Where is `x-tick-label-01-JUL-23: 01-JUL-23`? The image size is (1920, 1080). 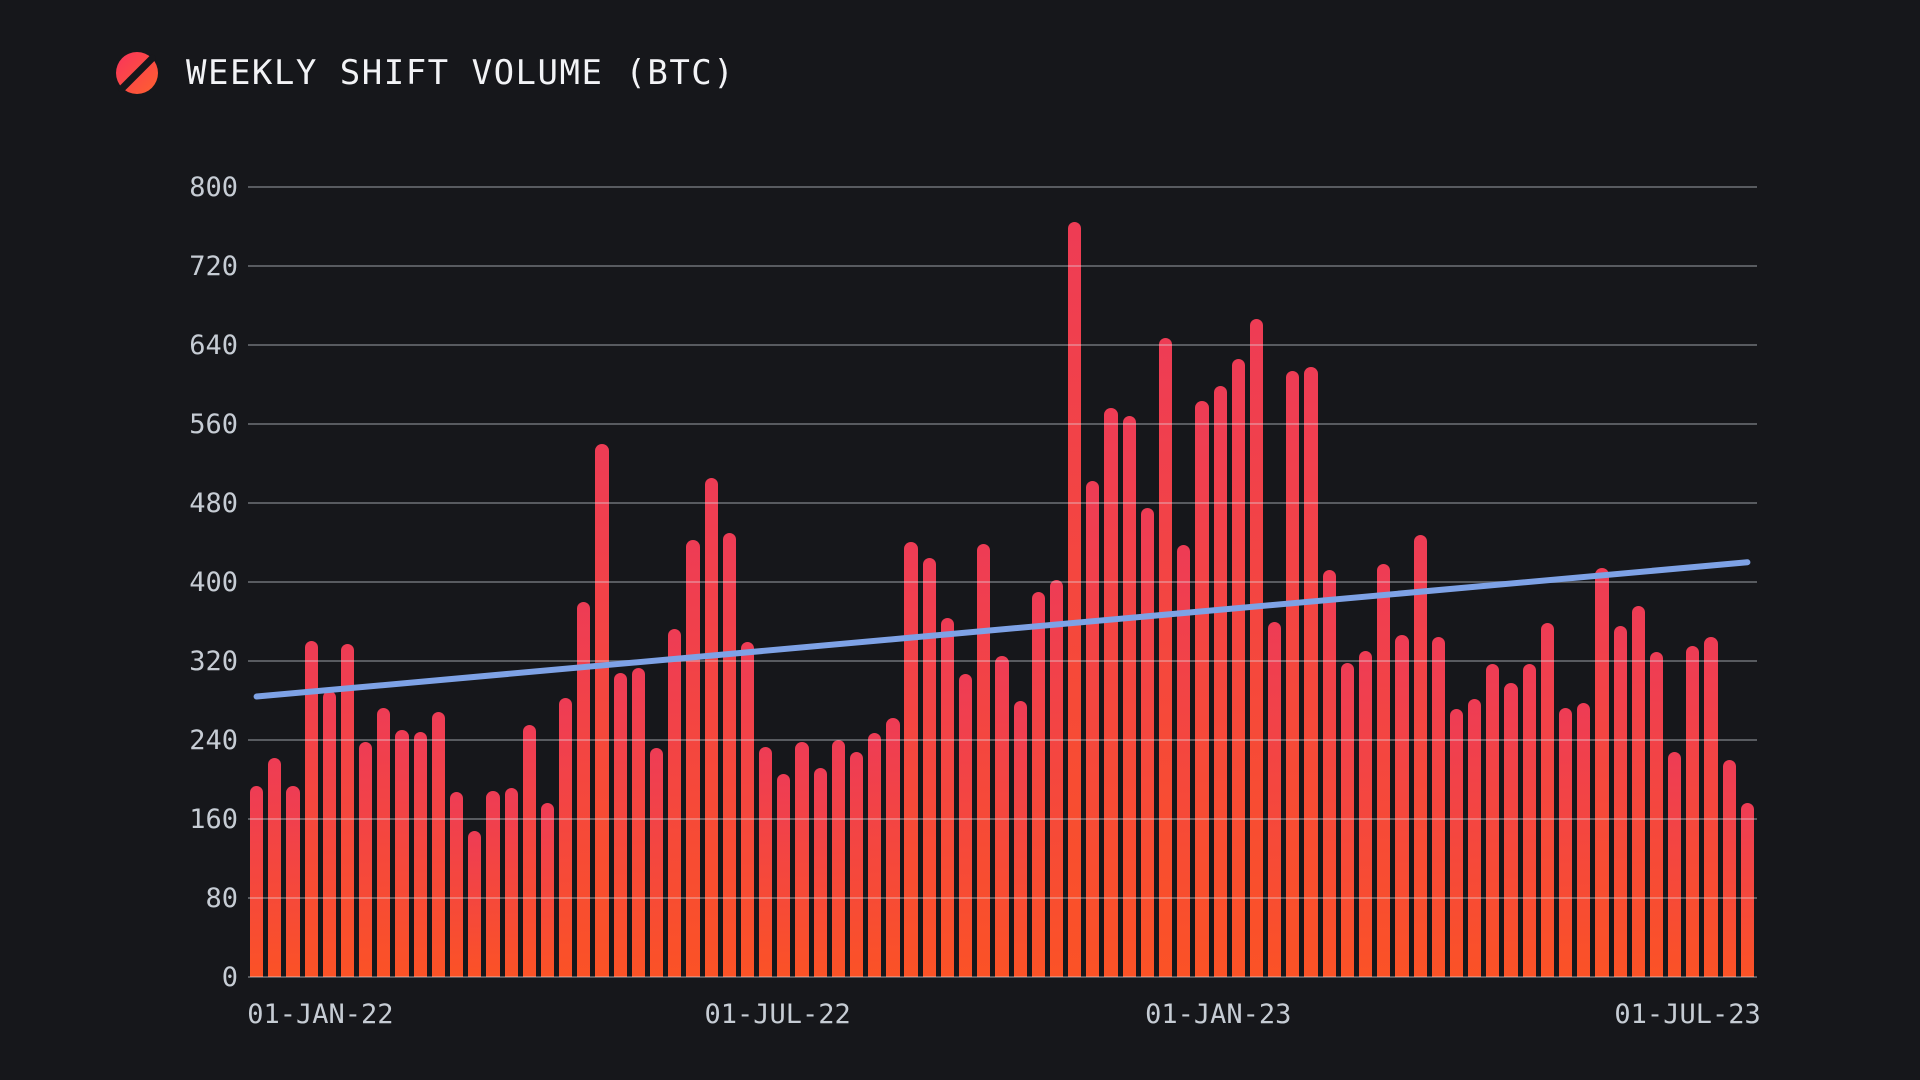
x-tick-label-01-JUL-23: 01-JUL-23 is located at coordinates (1687, 1014).